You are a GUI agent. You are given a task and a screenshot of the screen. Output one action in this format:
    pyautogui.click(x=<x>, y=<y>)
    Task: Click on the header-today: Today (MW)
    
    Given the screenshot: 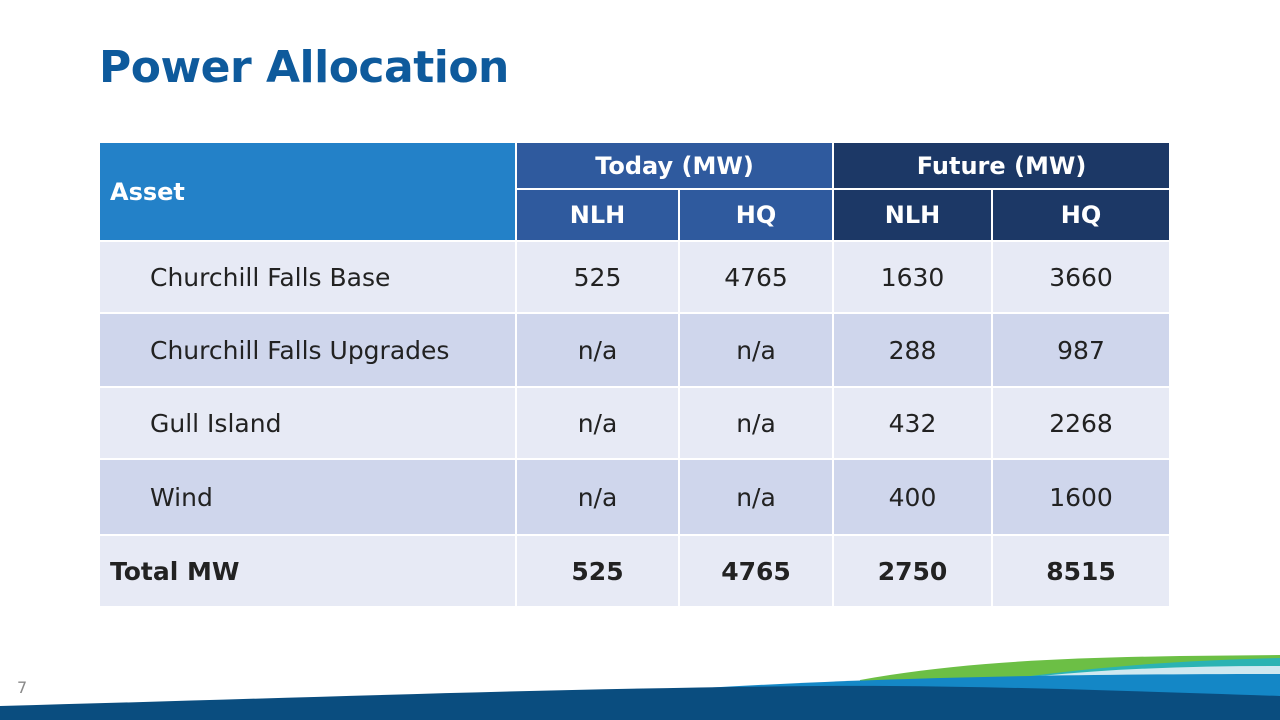 What is the action you would take?
    pyautogui.click(x=674, y=165)
    